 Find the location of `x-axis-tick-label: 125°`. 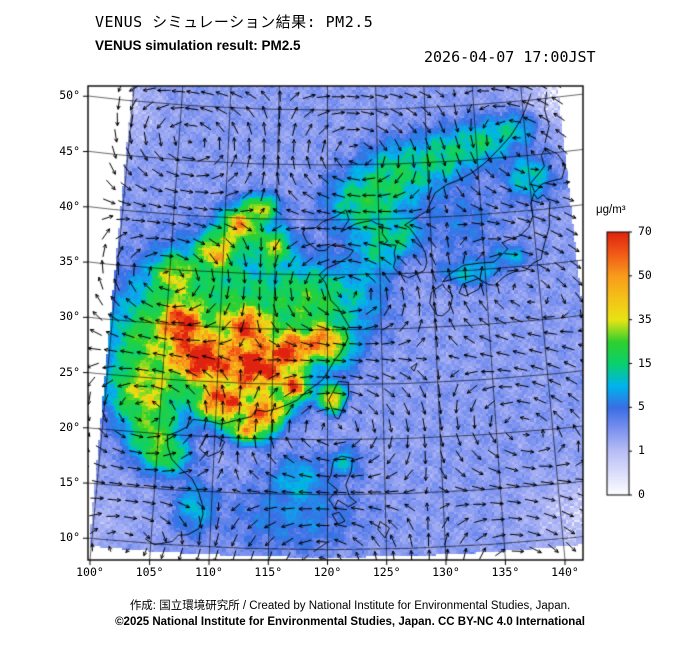

x-axis-tick-label: 125° is located at coordinates (386, 572).